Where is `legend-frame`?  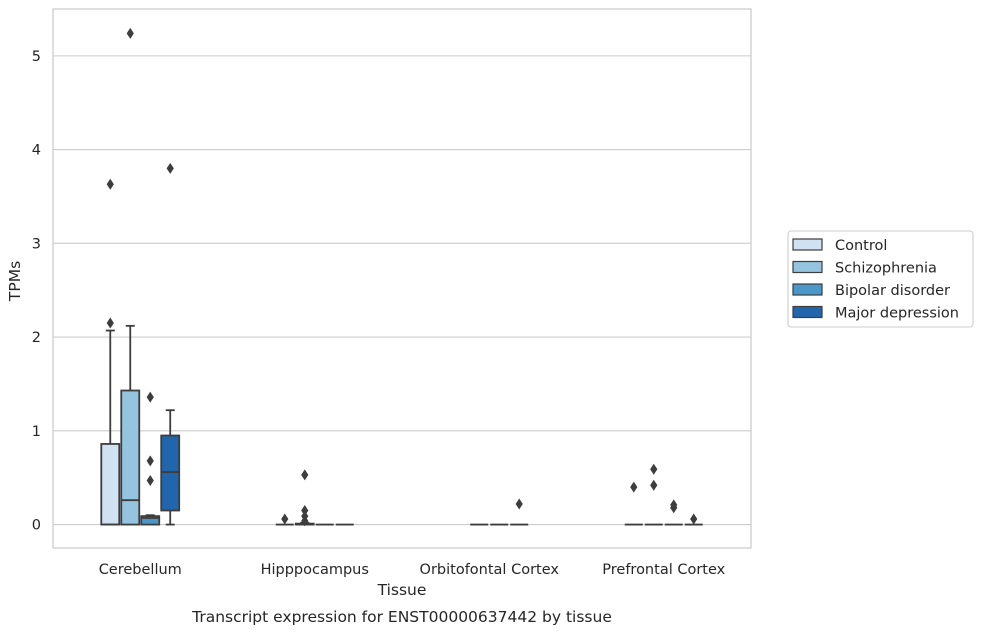 legend-frame is located at coordinates (880, 279).